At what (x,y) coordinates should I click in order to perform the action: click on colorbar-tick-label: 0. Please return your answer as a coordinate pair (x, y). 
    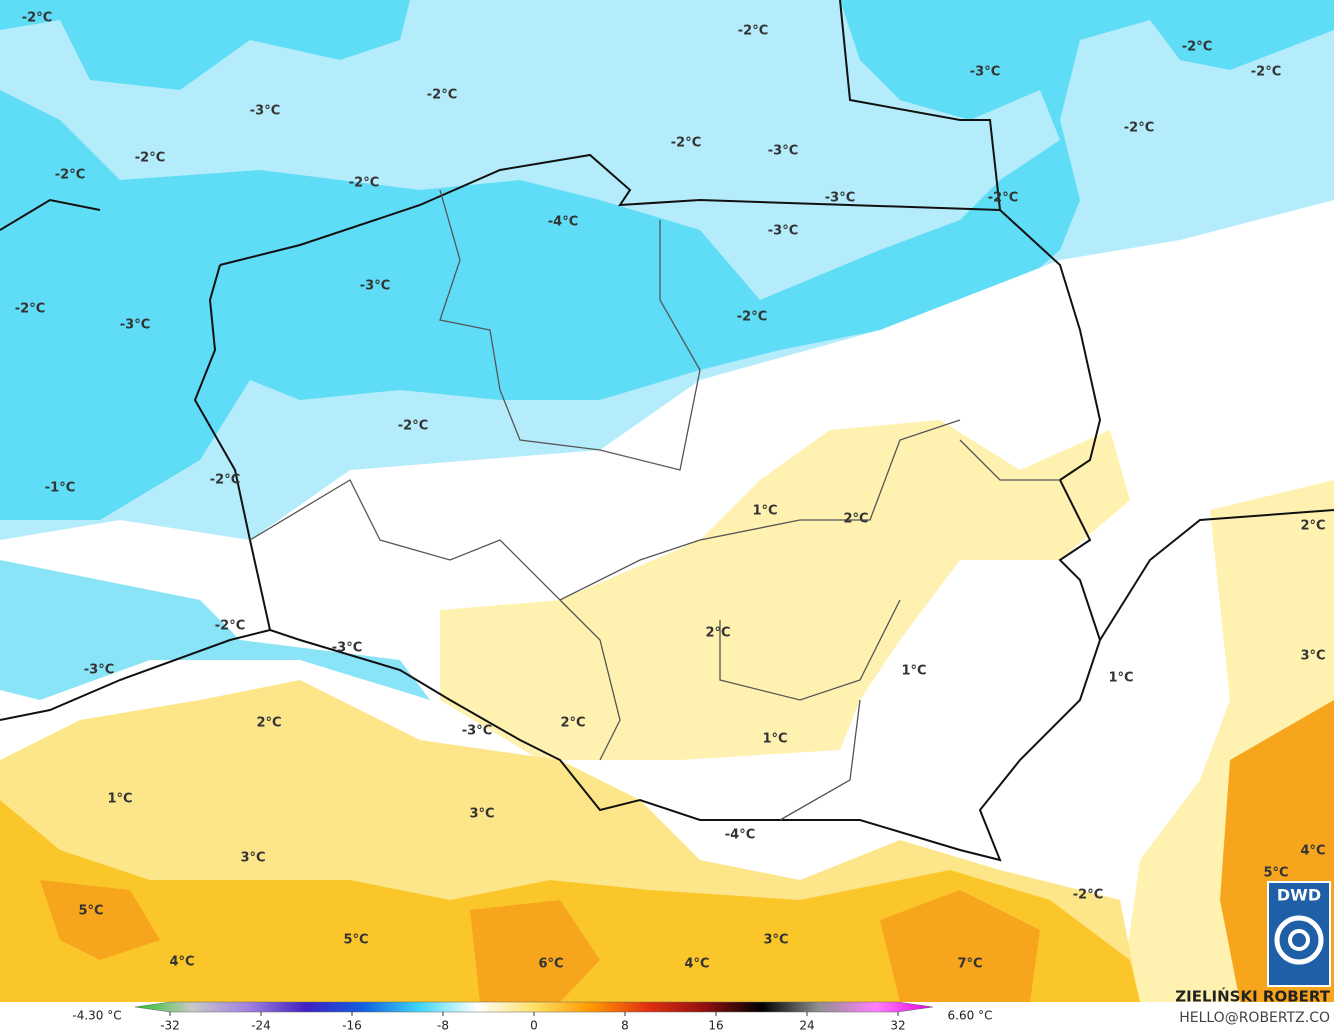
    Looking at the image, I should click on (534, 1026).